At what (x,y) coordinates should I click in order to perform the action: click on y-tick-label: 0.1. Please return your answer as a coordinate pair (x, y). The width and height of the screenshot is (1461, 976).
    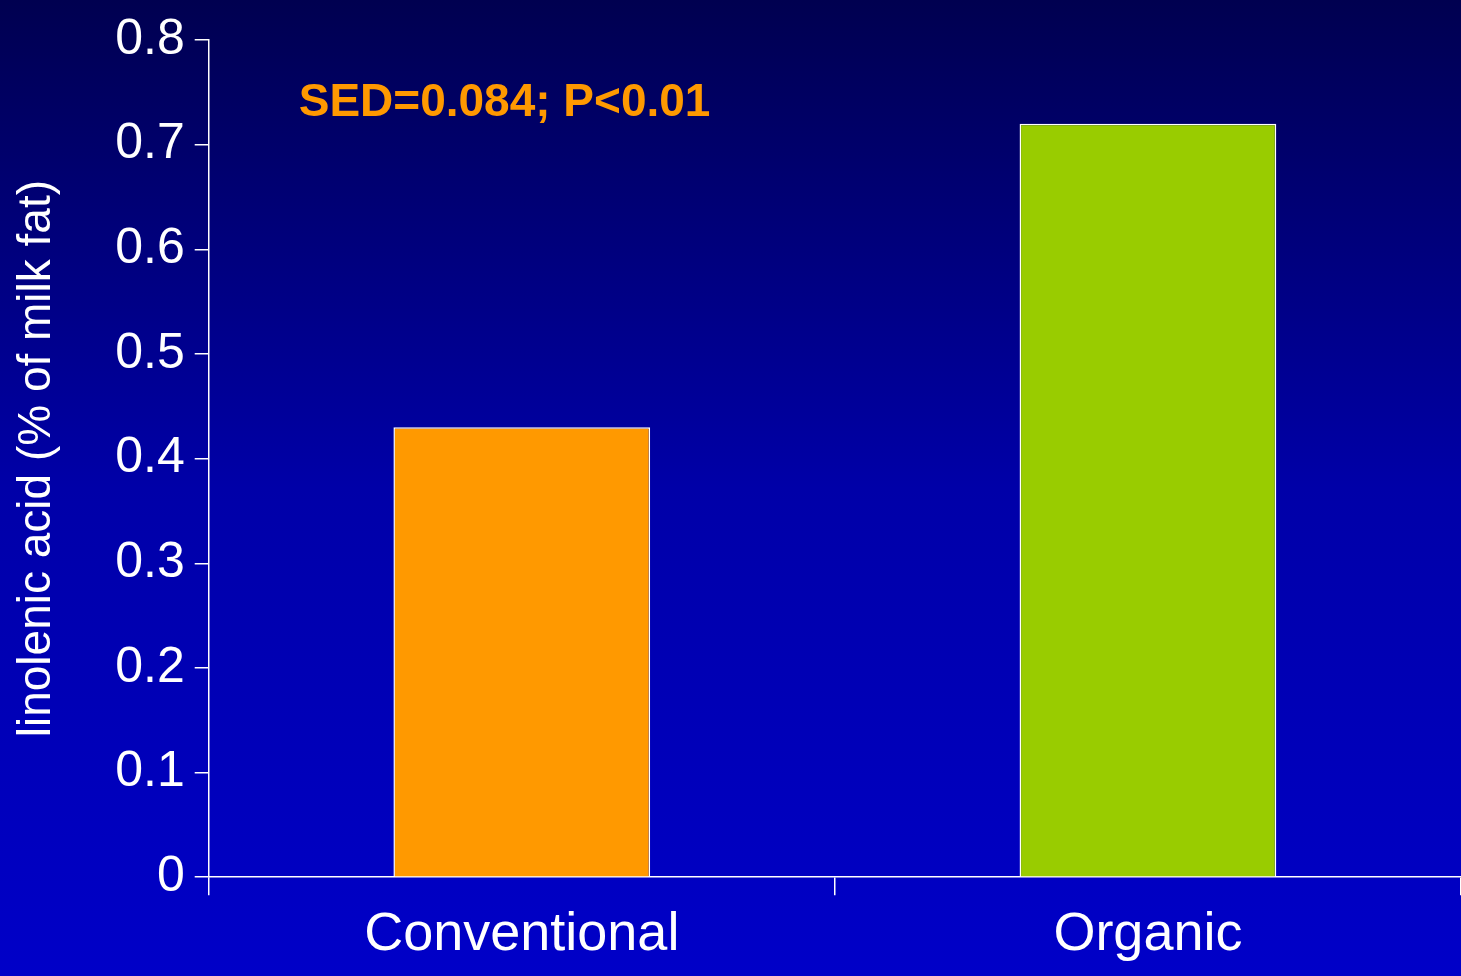
    Looking at the image, I should click on (150, 769).